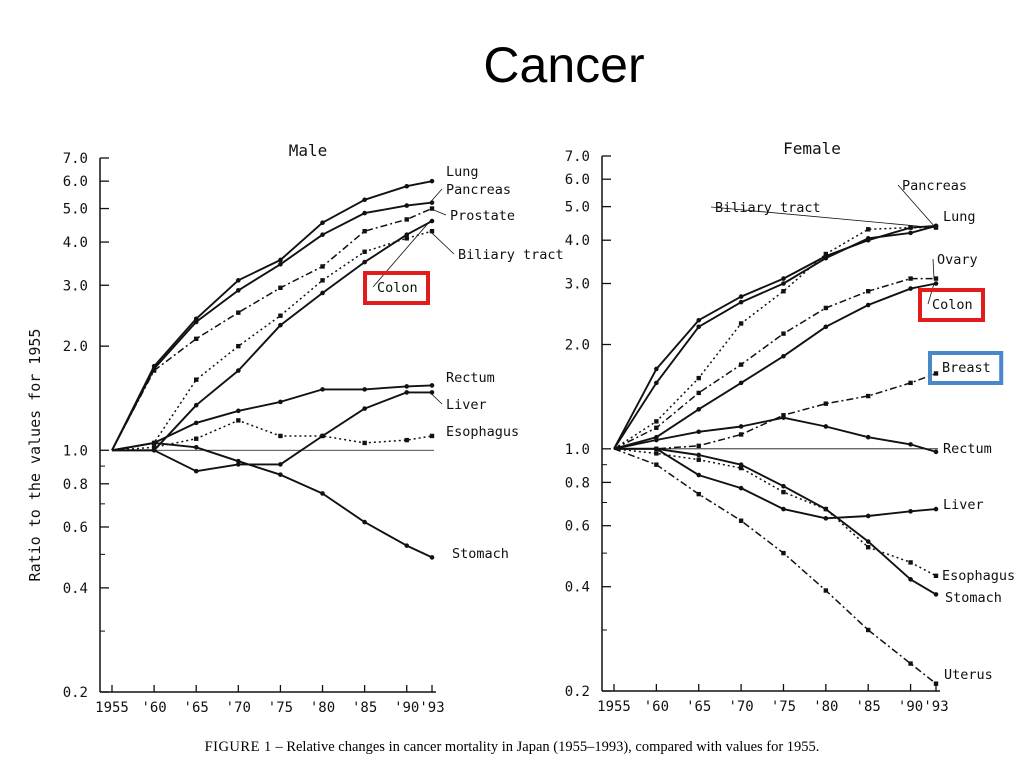 Image resolution: width=1024 pixels, height=768 pixels. What do you see at coordinates (280, 708) in the screenshot?
I see `x-tick-label-male: '75` at bounding box center [280, 708].